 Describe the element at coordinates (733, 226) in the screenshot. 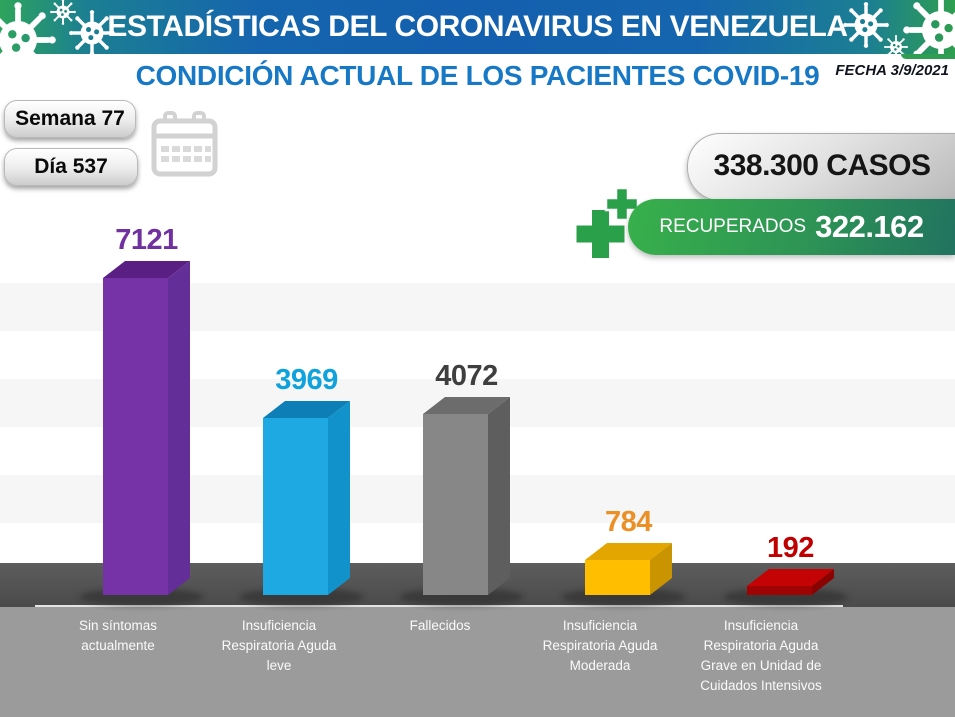

I see `recovered-label: RECUPERADOS` at that location.